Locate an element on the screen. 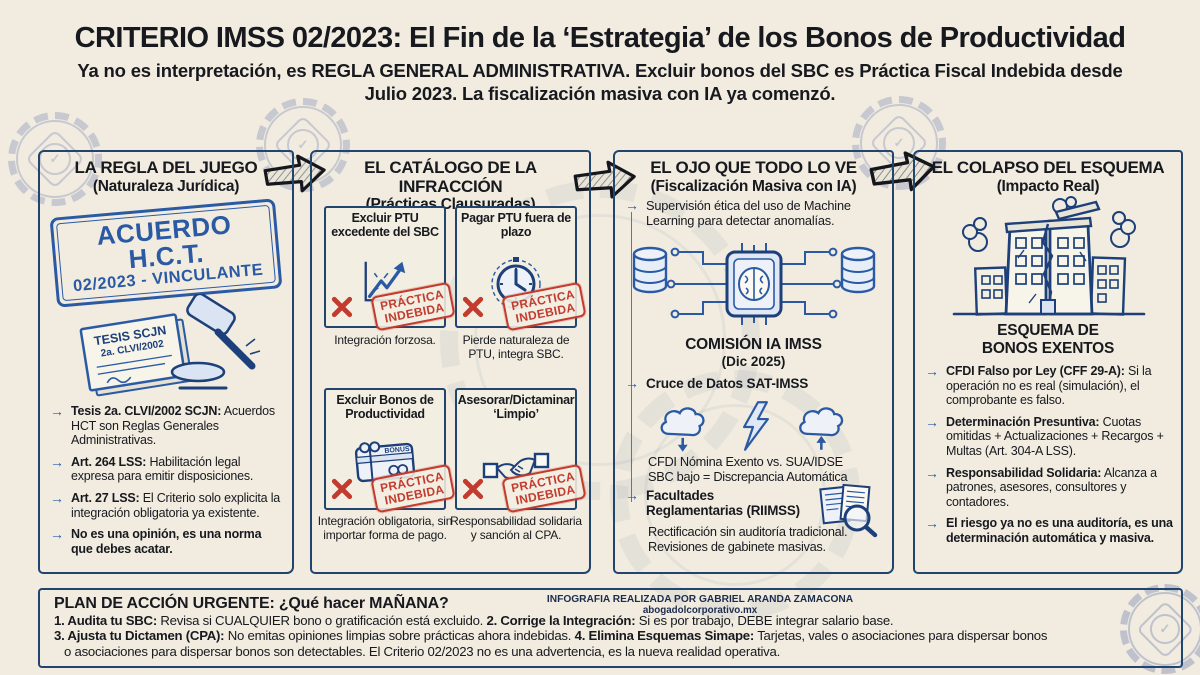  brain-chip-icon is located at coordinates (753, 284).